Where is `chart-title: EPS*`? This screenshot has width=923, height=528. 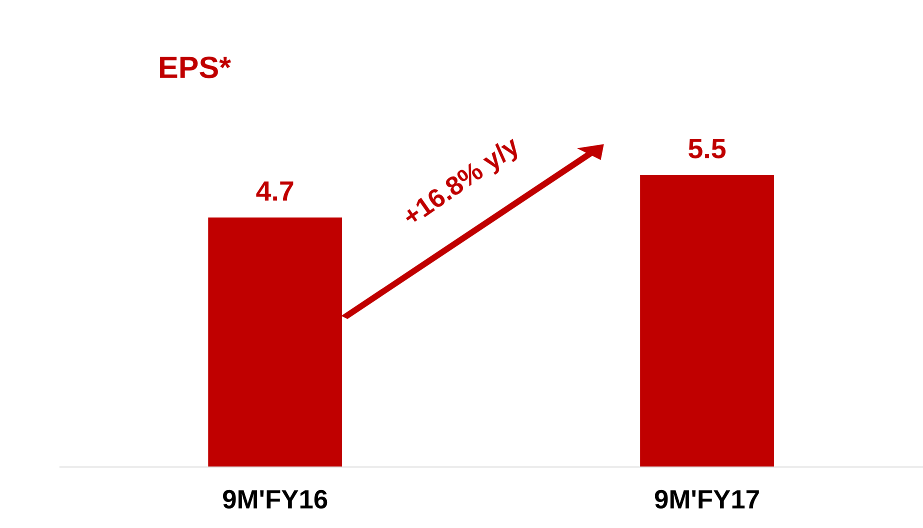
chart-title: EPS* is located at coordinates (195, 67).